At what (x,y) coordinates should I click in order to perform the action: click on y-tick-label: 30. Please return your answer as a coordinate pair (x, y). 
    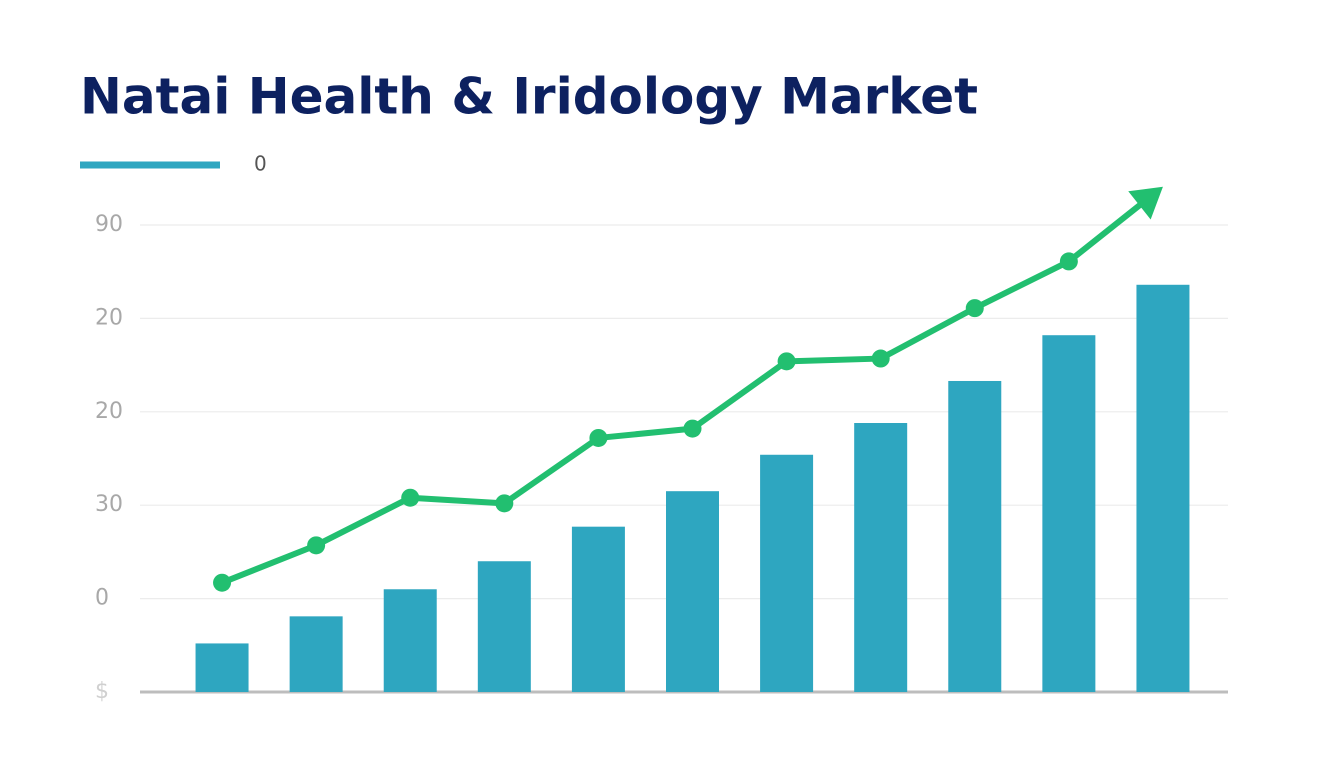
    Looking at the image, I should click on (109, 504).